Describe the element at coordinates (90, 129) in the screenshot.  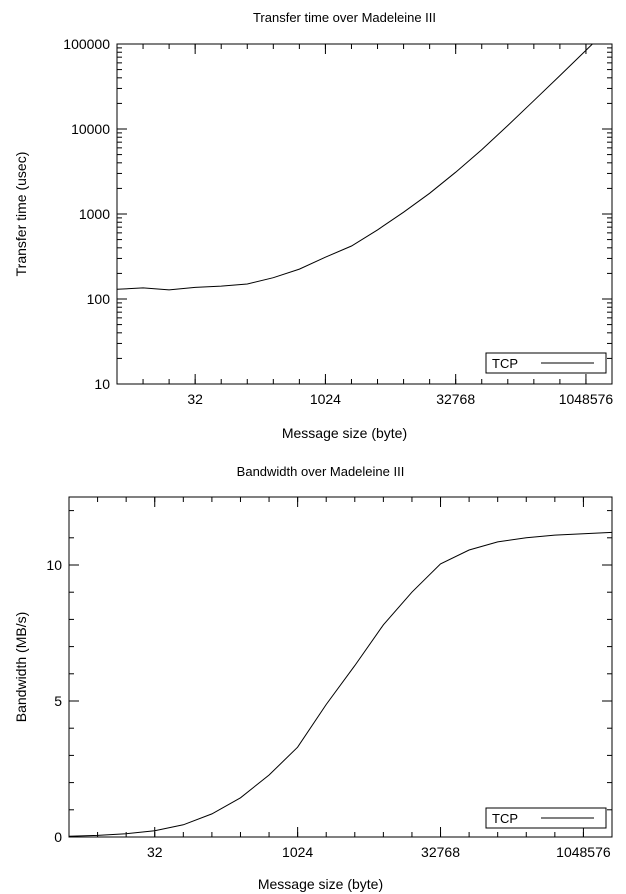
I see `y-tick-label: 10000` at that location.